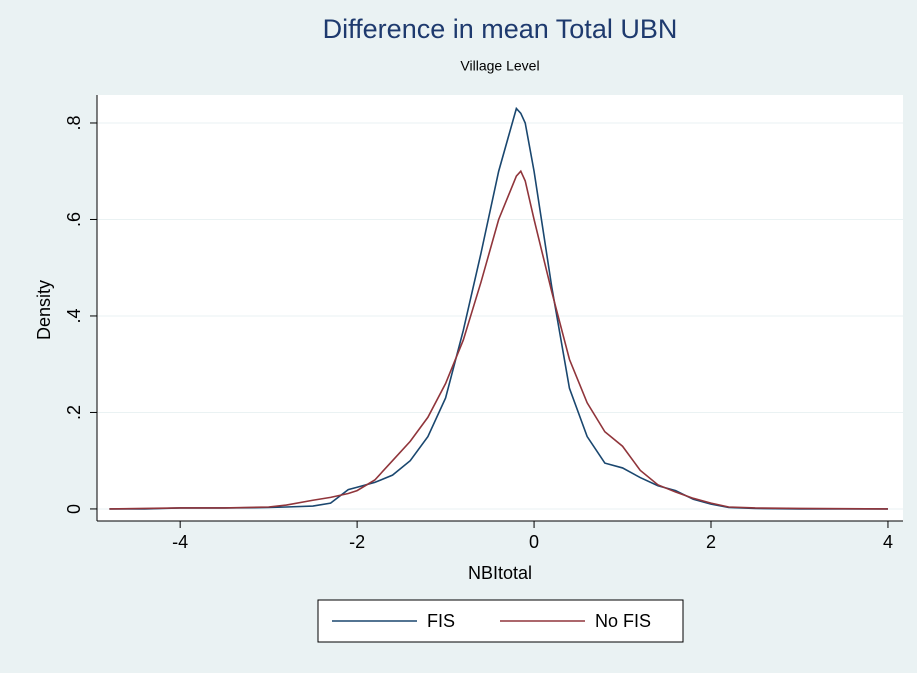 The height and width of the screenshot is (673, 917). What do you see at coordinates (44, 310) in the screenshot?
I see `y-axis-label: Density` at bounding box center [44, 310].